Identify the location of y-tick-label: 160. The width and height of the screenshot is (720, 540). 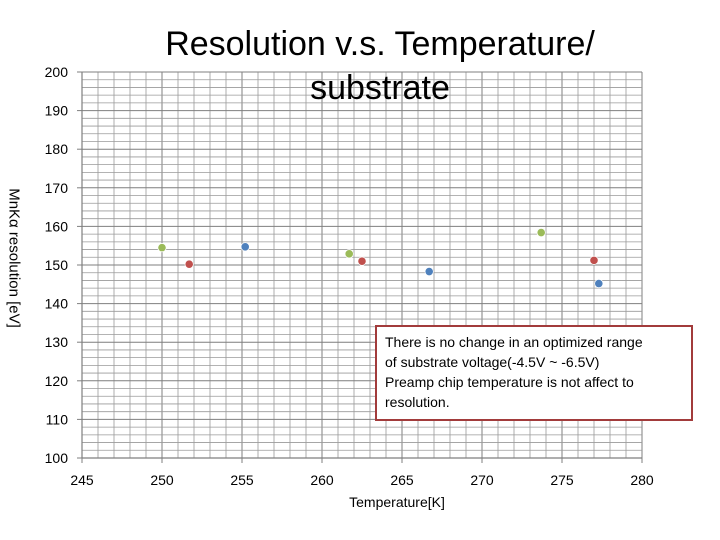
(57, 226).